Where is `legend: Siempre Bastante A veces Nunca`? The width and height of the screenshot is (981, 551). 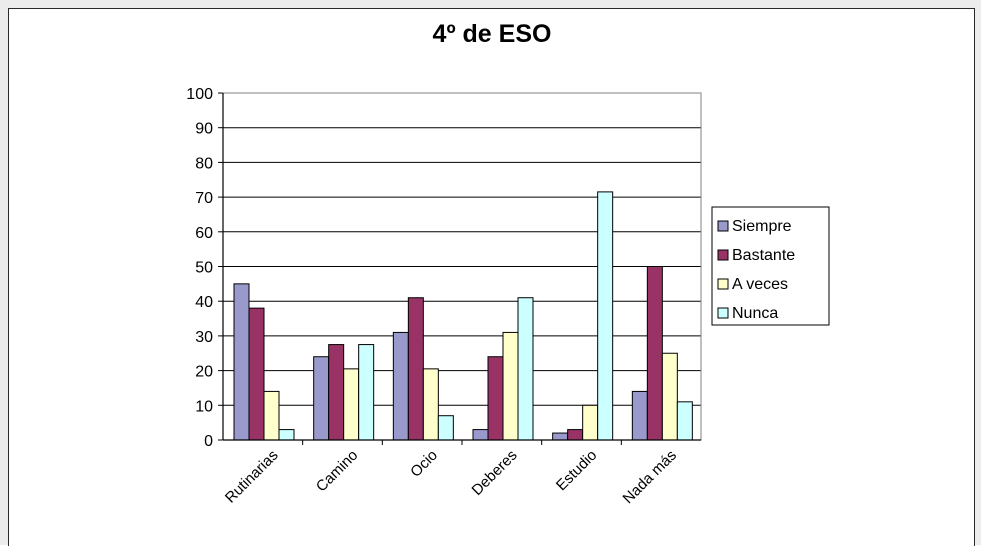 legend: Siempre Bastante A veces Nunca is located at coordinates (770, 266).